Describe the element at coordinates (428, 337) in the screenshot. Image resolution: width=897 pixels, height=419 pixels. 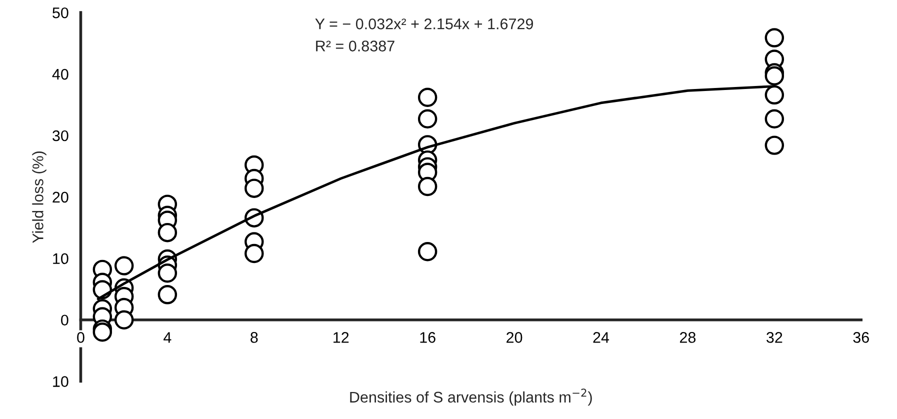
I see `x-tick-label: 16` at that location.